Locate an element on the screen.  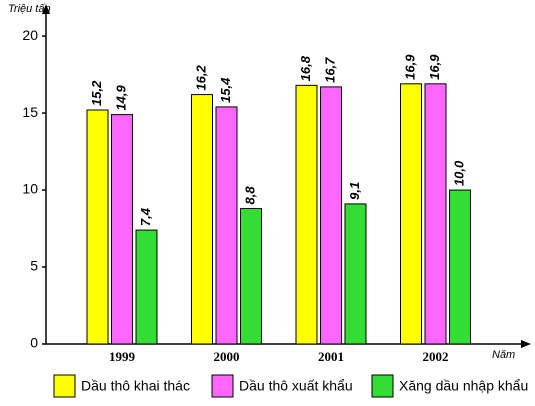
value-label: 14,9 is located at coordinates (120, 98).